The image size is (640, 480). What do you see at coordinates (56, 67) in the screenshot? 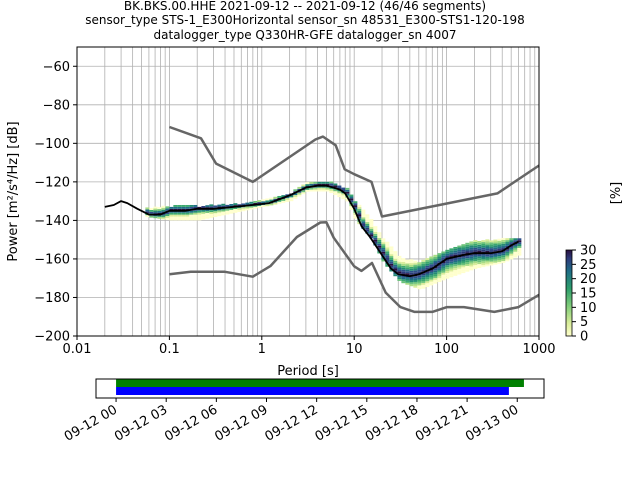
I see `y-tick-label: −60` at bounding box center [56, 67].